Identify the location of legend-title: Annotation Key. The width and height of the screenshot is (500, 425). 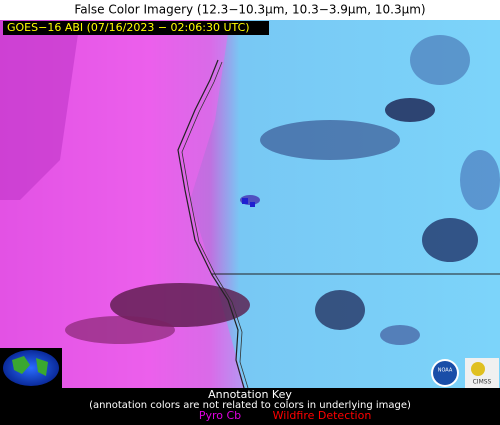
(250, 394).